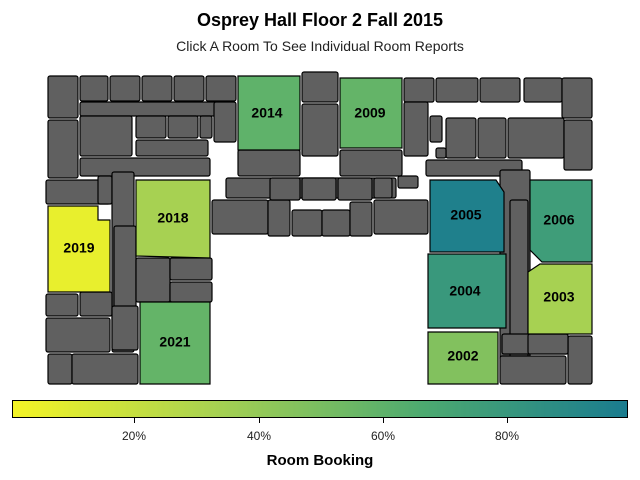 Image resolution: width=640 pixels, height=480 pixels. I want to click on room-2019, so click(79, 249).